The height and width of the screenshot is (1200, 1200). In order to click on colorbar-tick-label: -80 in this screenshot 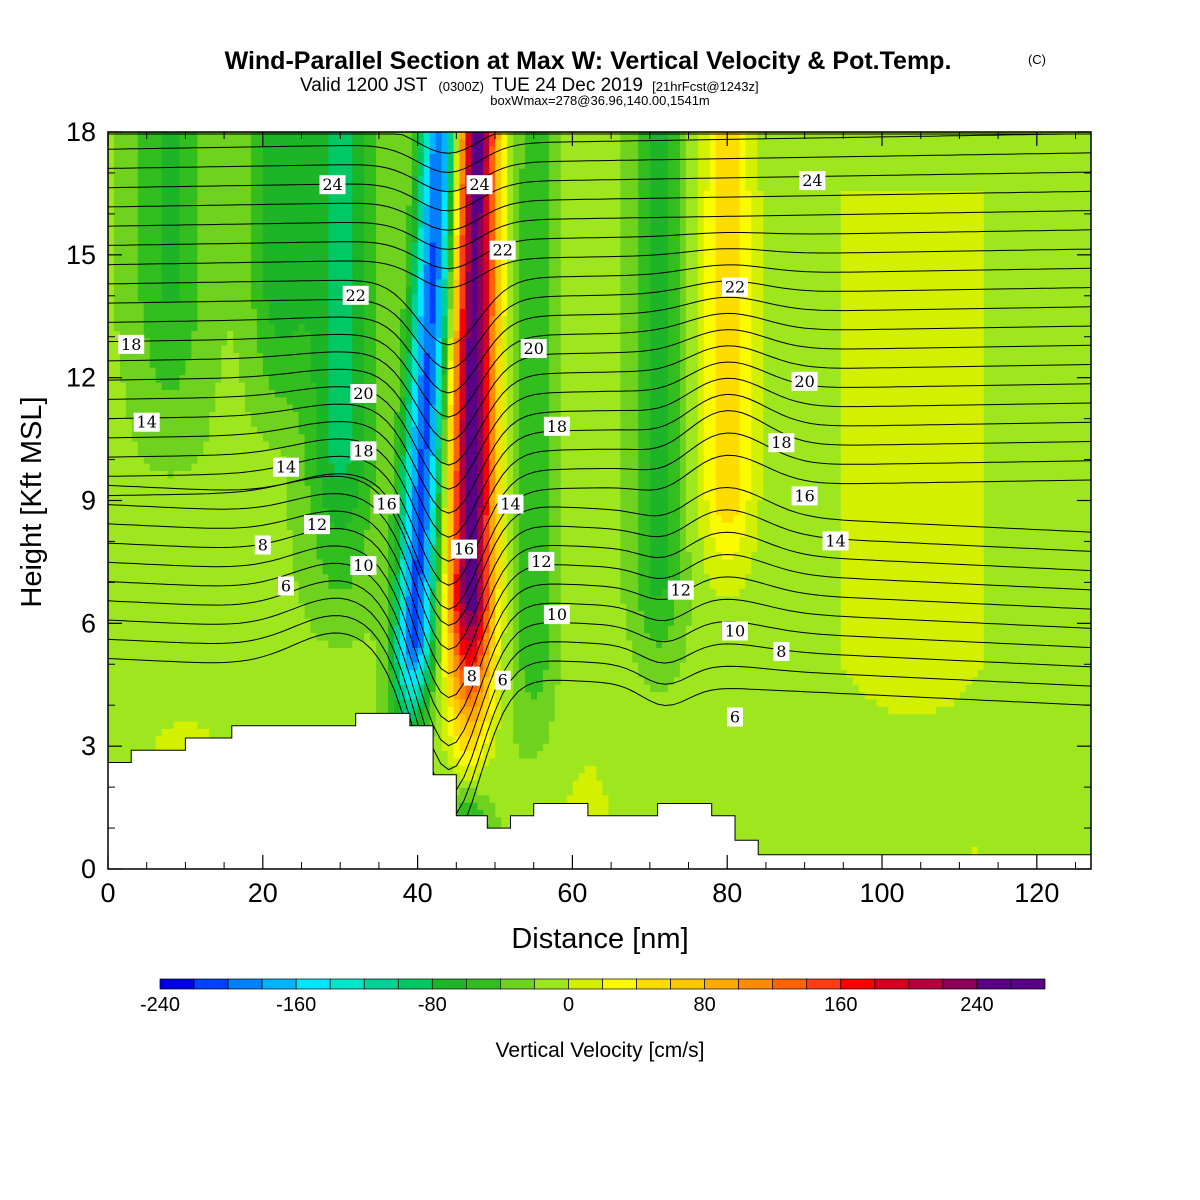, I will do `click(432, 1005)`.